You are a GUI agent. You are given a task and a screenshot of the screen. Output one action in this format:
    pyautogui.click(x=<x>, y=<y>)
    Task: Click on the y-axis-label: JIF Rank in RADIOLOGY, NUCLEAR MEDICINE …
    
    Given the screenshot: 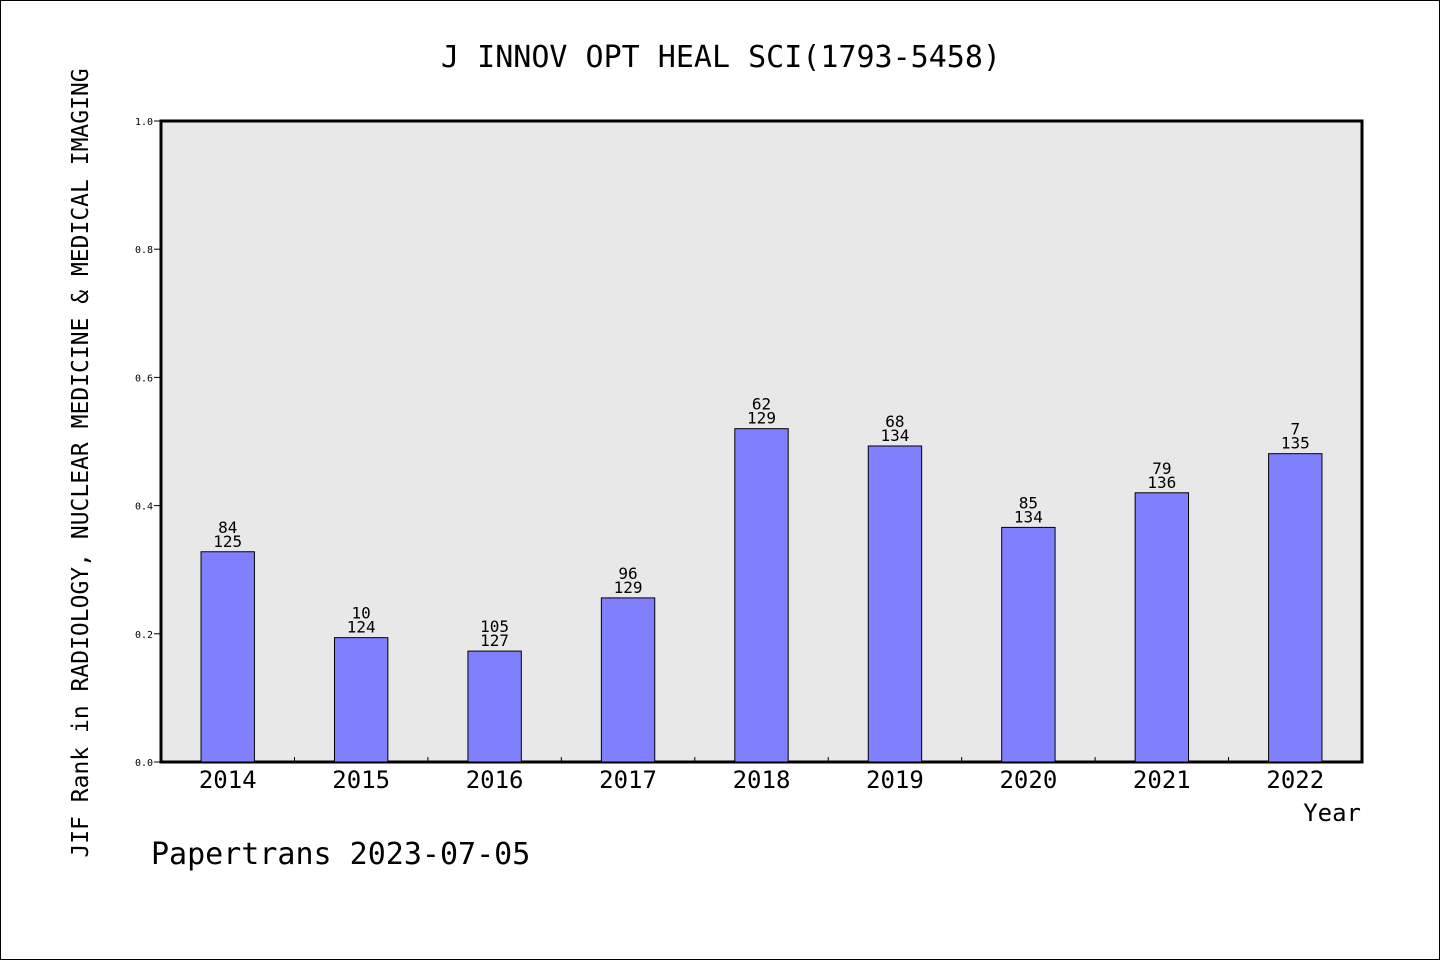 What is the action you would take?
    pyautogui.click(x=81, y=462)
    